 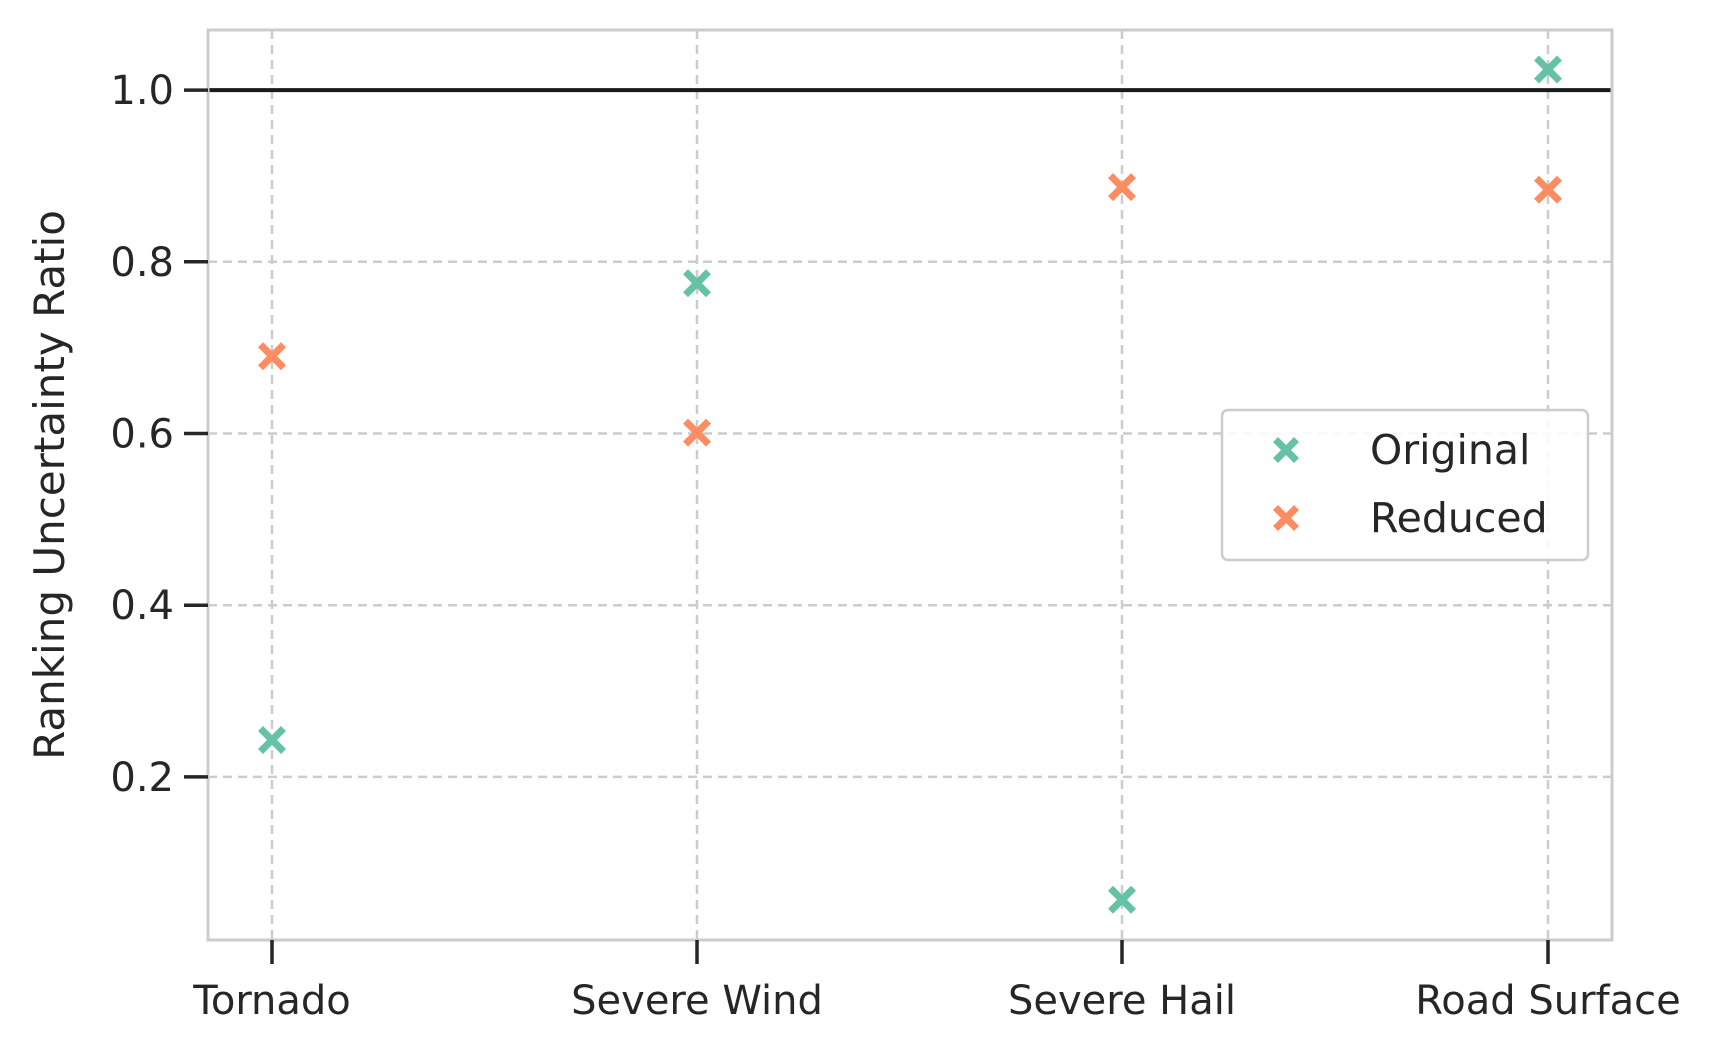 What do you see at coordinates (142, 606) in the screenshot?
I see `y-tick-label: 0.4` at bounding box center [142, 606].